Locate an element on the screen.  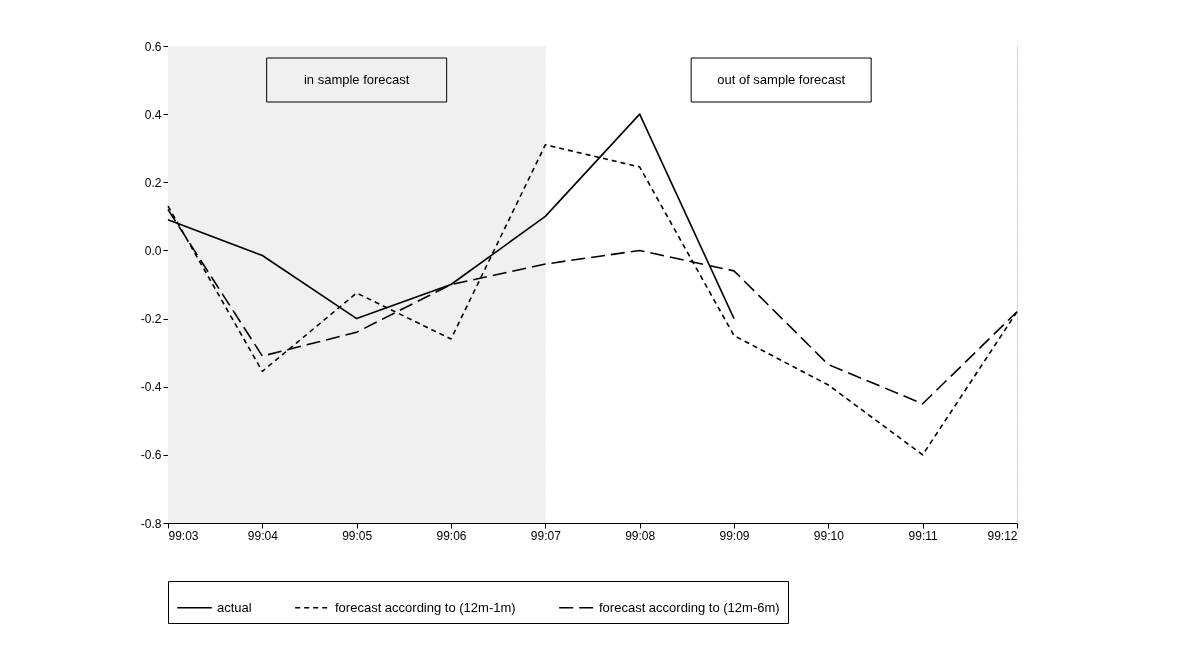
y-tick-label: 0.4 is located at coordinates (153, 114).